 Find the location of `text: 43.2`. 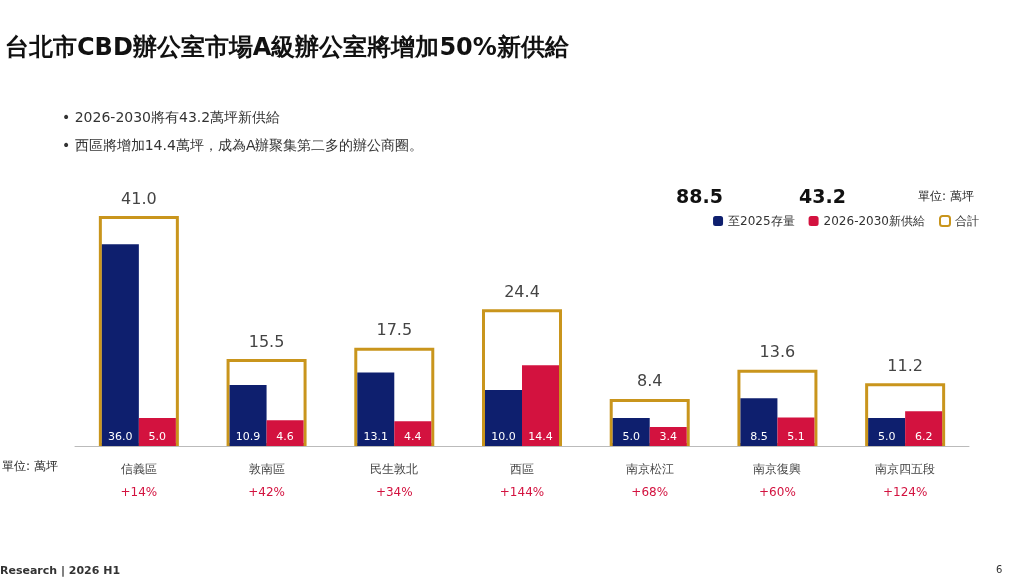

text: 43.2 is located at coordinates (822, 195).